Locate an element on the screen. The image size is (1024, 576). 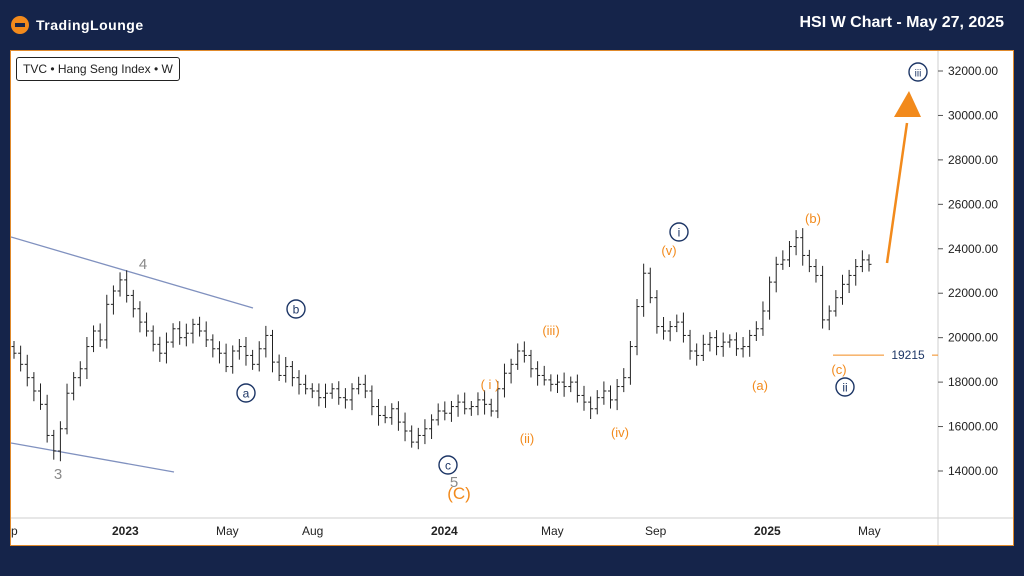
channel-upper-line is located at coordinates (132, 272).